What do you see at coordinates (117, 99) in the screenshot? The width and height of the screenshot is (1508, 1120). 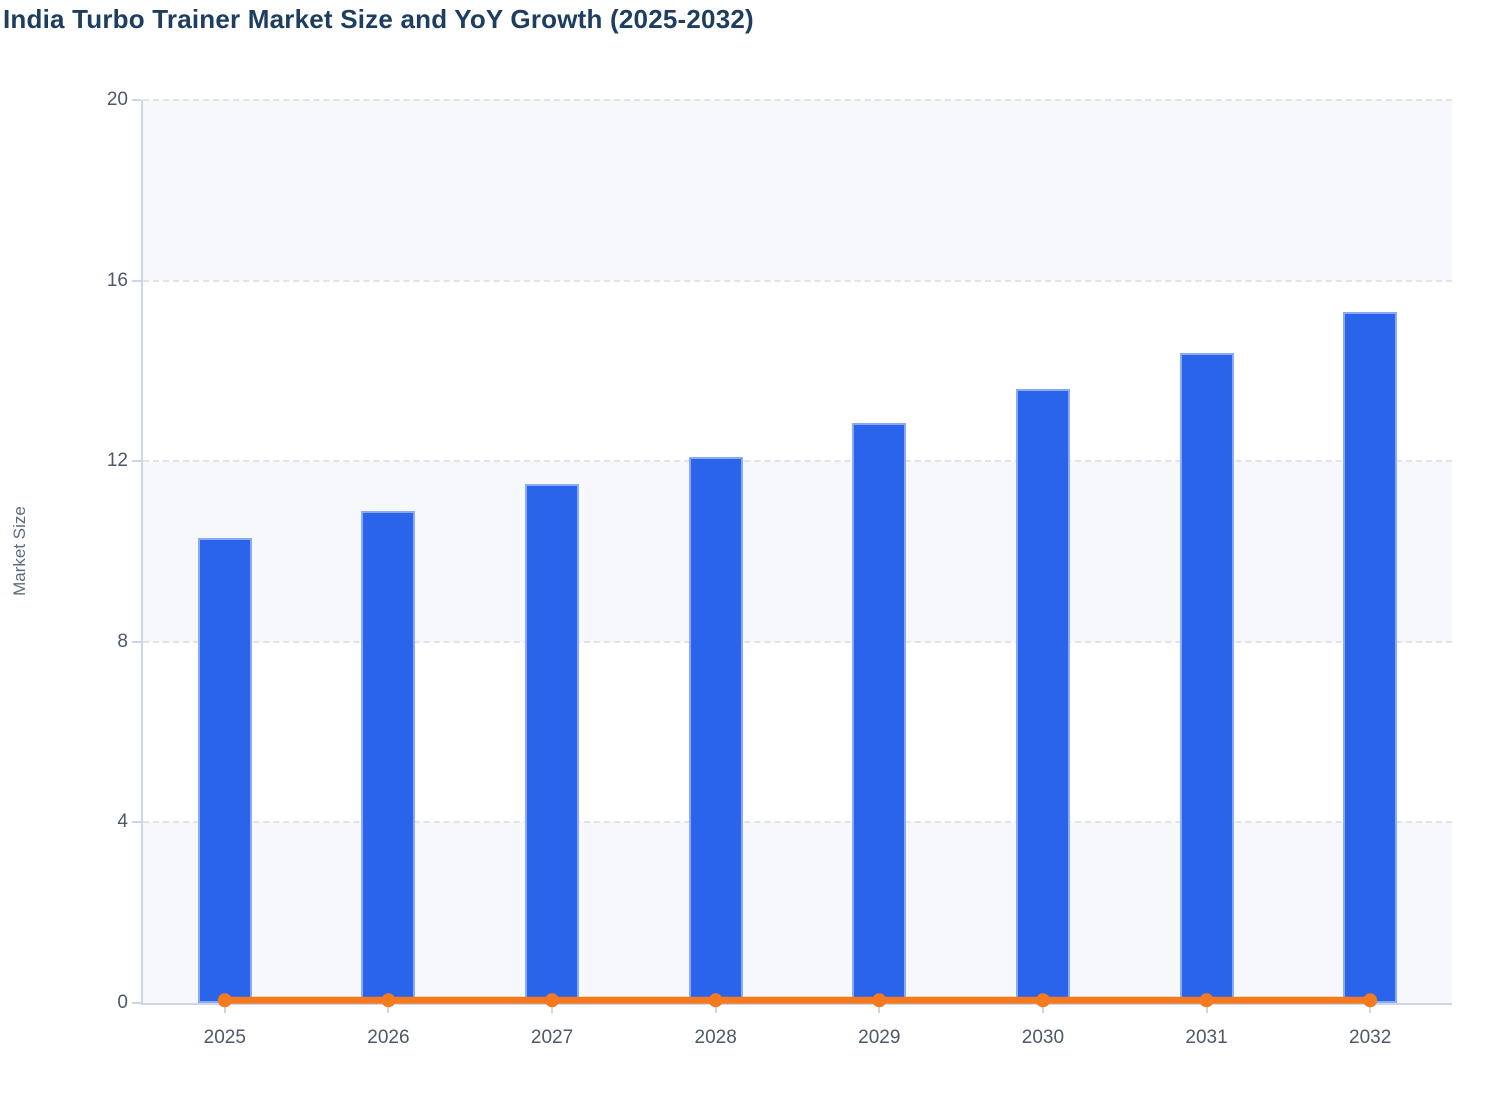 I see `y-tick-label-20: 20` at bounding box center [117, 99].